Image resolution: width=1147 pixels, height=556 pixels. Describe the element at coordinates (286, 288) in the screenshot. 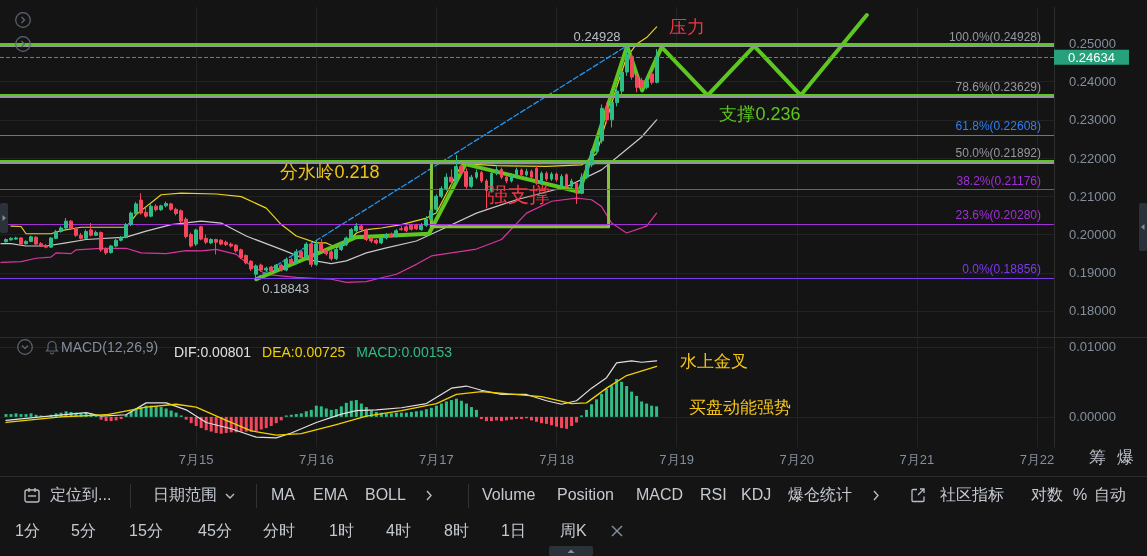

I see `annotation: 0.18843` at that location.